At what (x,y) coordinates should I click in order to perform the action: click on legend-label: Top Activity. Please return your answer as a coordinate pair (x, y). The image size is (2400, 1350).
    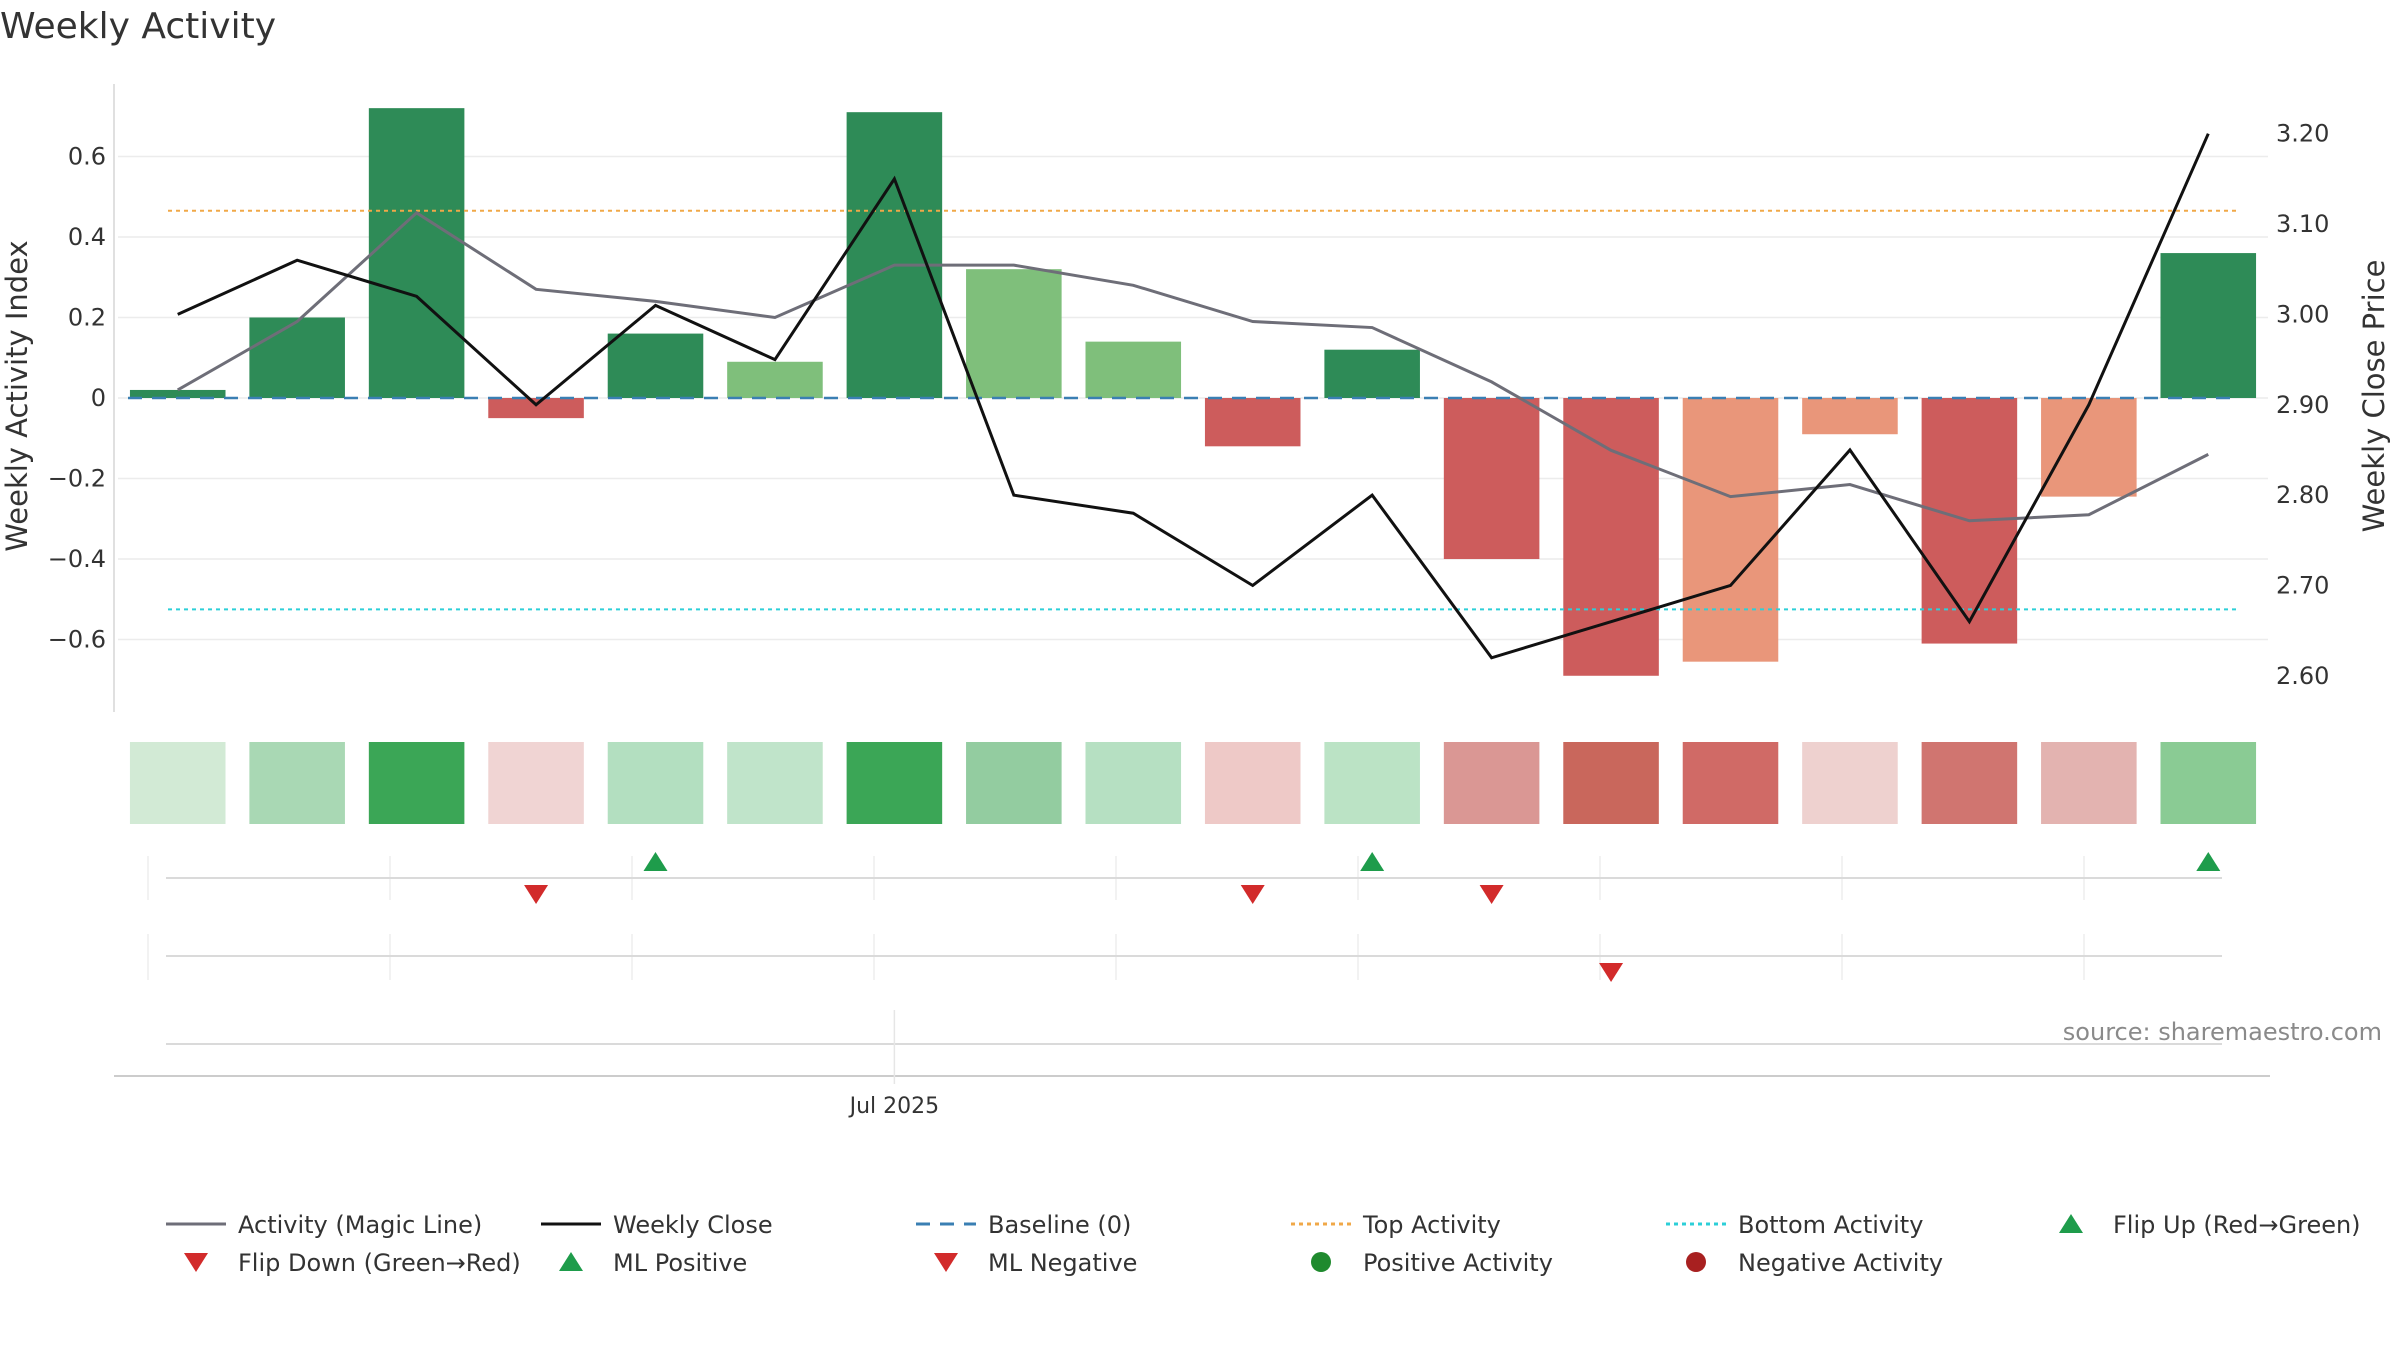
    Looking at the image, I should click on (1431, 1225).